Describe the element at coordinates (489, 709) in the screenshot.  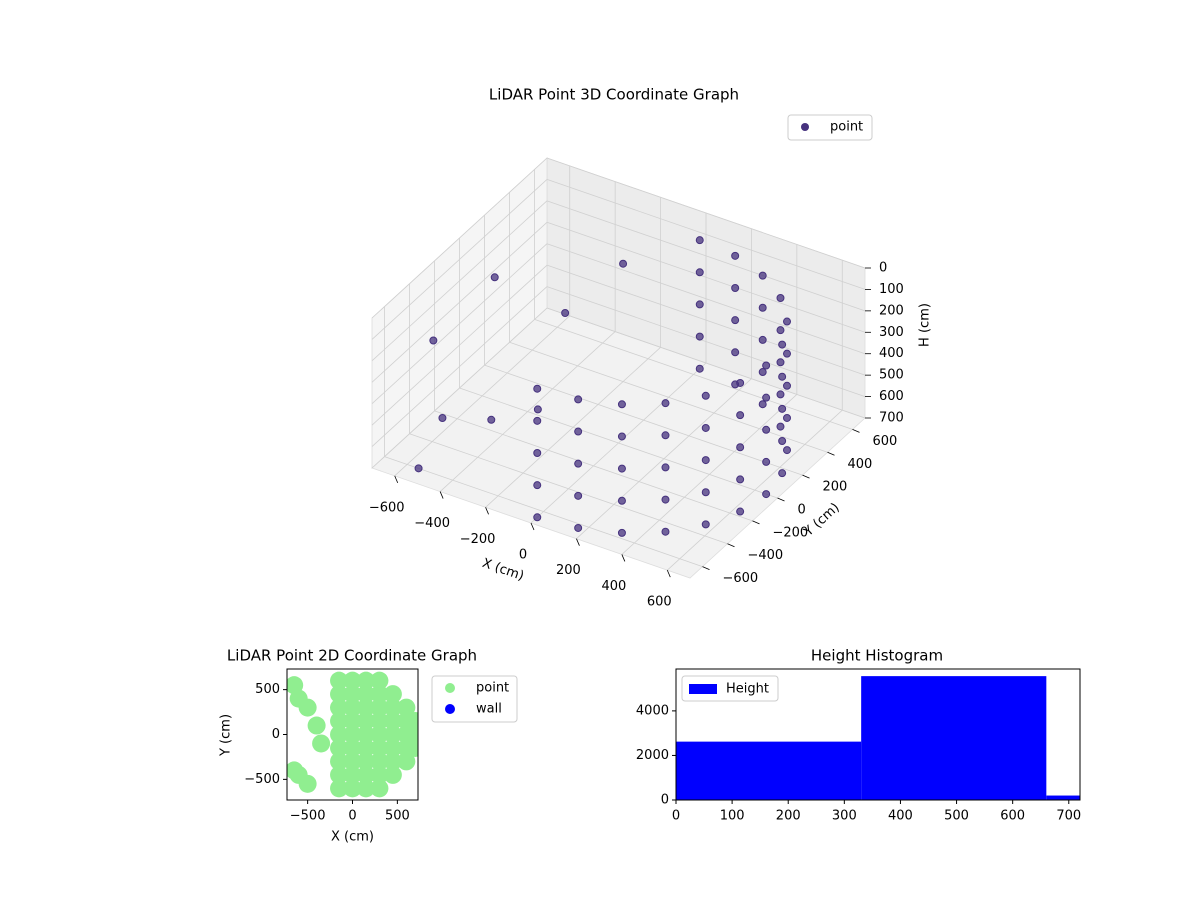
I see `legend-label: wall` at that location.